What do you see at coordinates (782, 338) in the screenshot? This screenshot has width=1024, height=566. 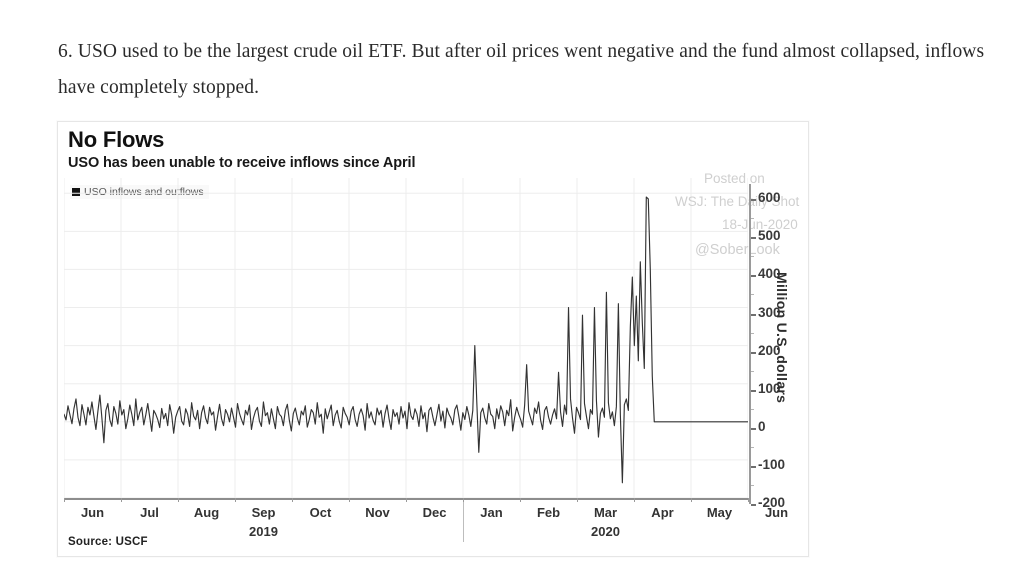 I see `y-axis-label: Million U.S. dollars` at bounding box center [782, 338].